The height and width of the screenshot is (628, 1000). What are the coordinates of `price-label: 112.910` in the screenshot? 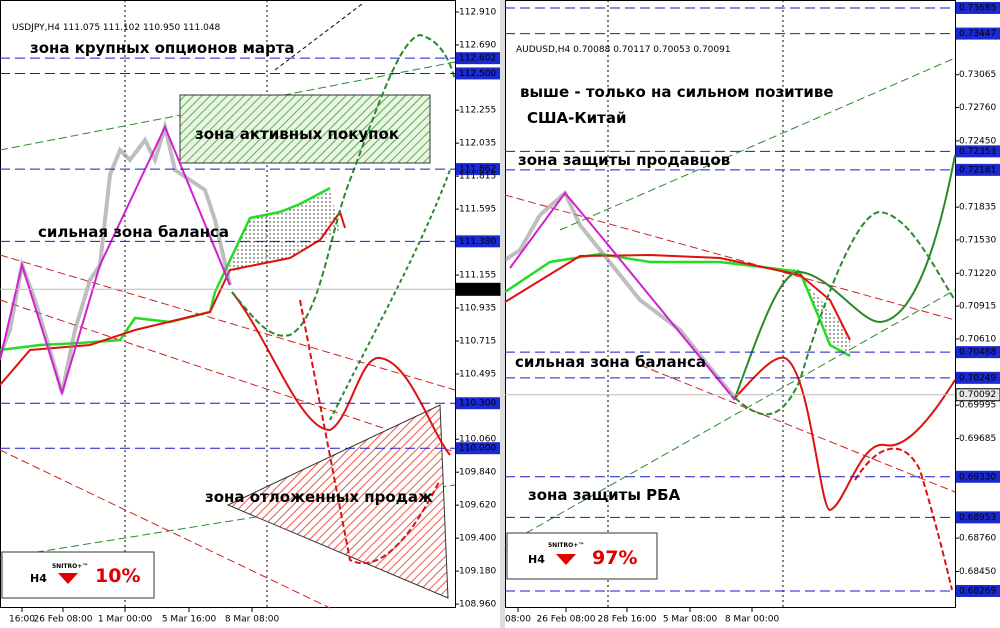 It's located at (477, 12).